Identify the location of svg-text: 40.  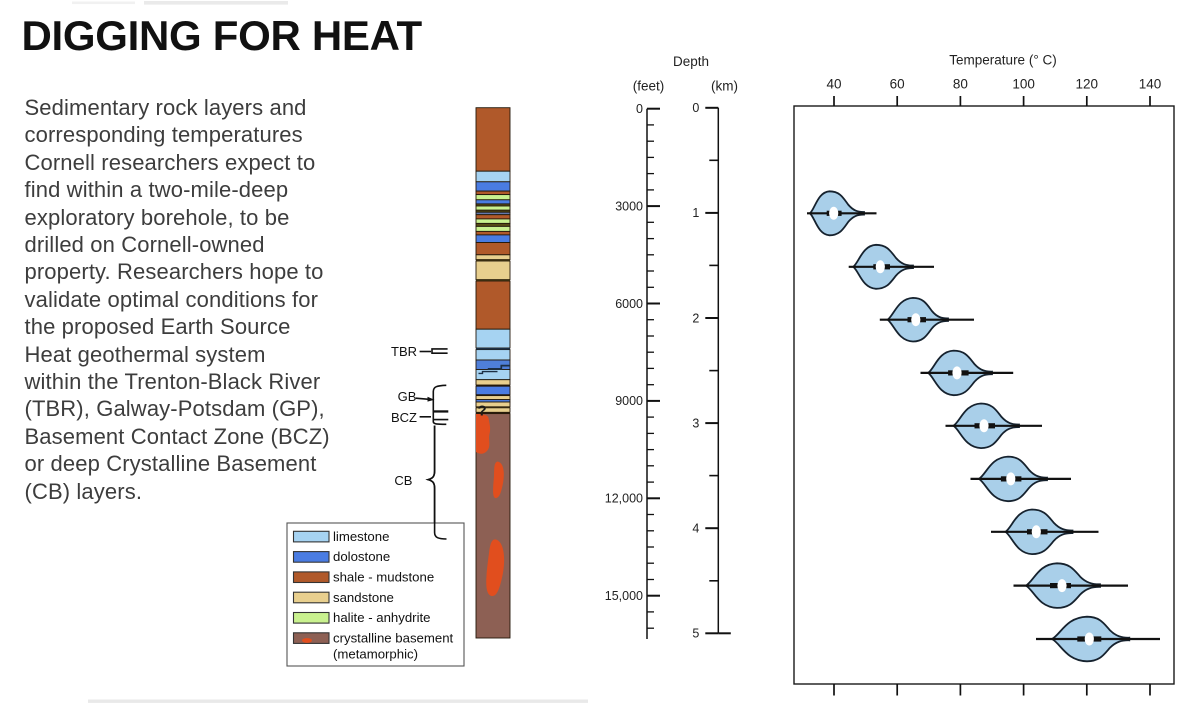
(833, 84).